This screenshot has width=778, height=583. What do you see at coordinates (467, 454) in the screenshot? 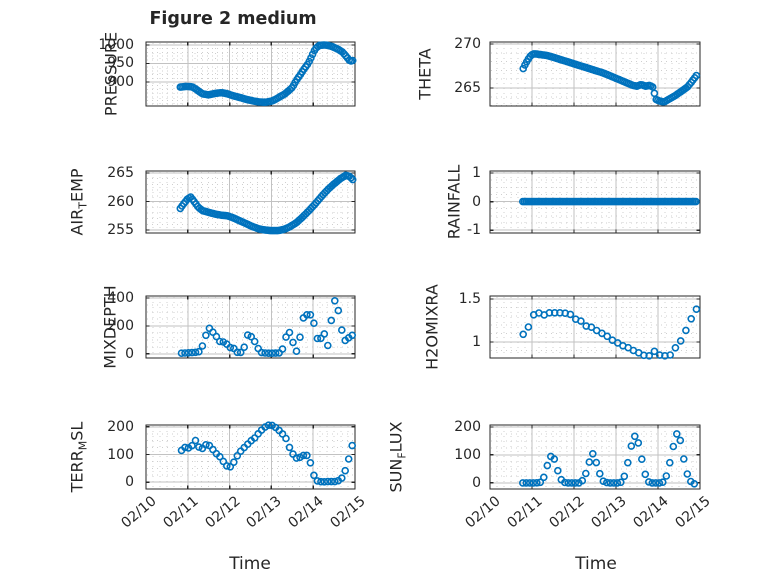
I see `y-tick-label-sun-flux: 100` at bounding box center [467, 454].